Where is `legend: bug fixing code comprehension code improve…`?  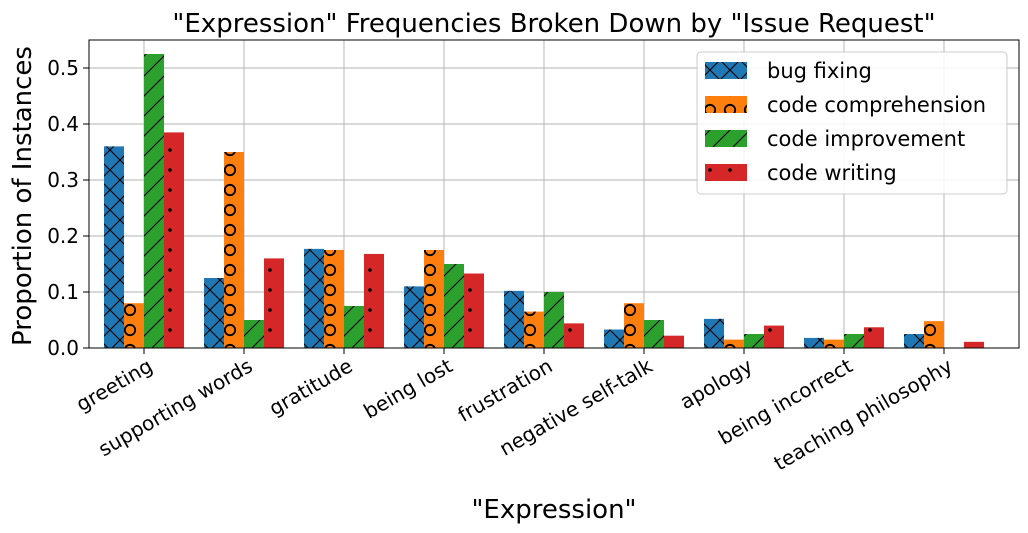 legend: bug fixing code comprehension code improve… is located at coordinates (852, 123).